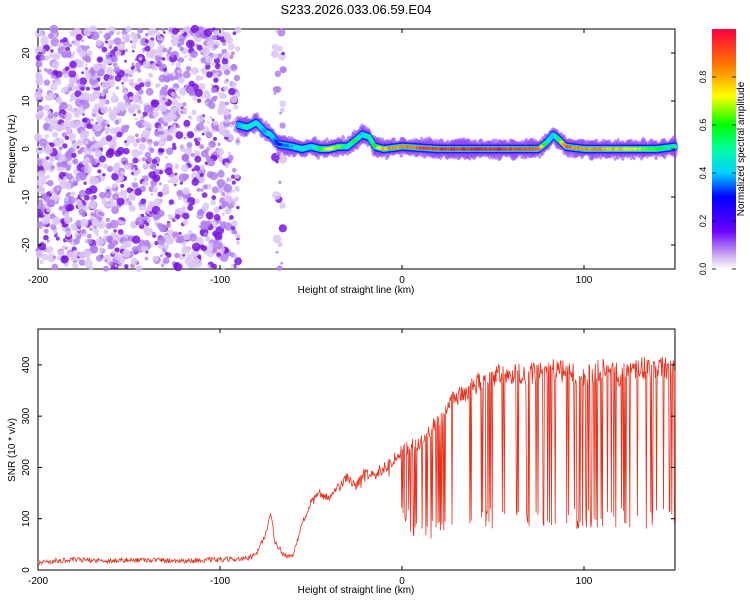 This screenshot has height=600, width=750. I want to click on y-tick-label: 300, so click(26, 415).